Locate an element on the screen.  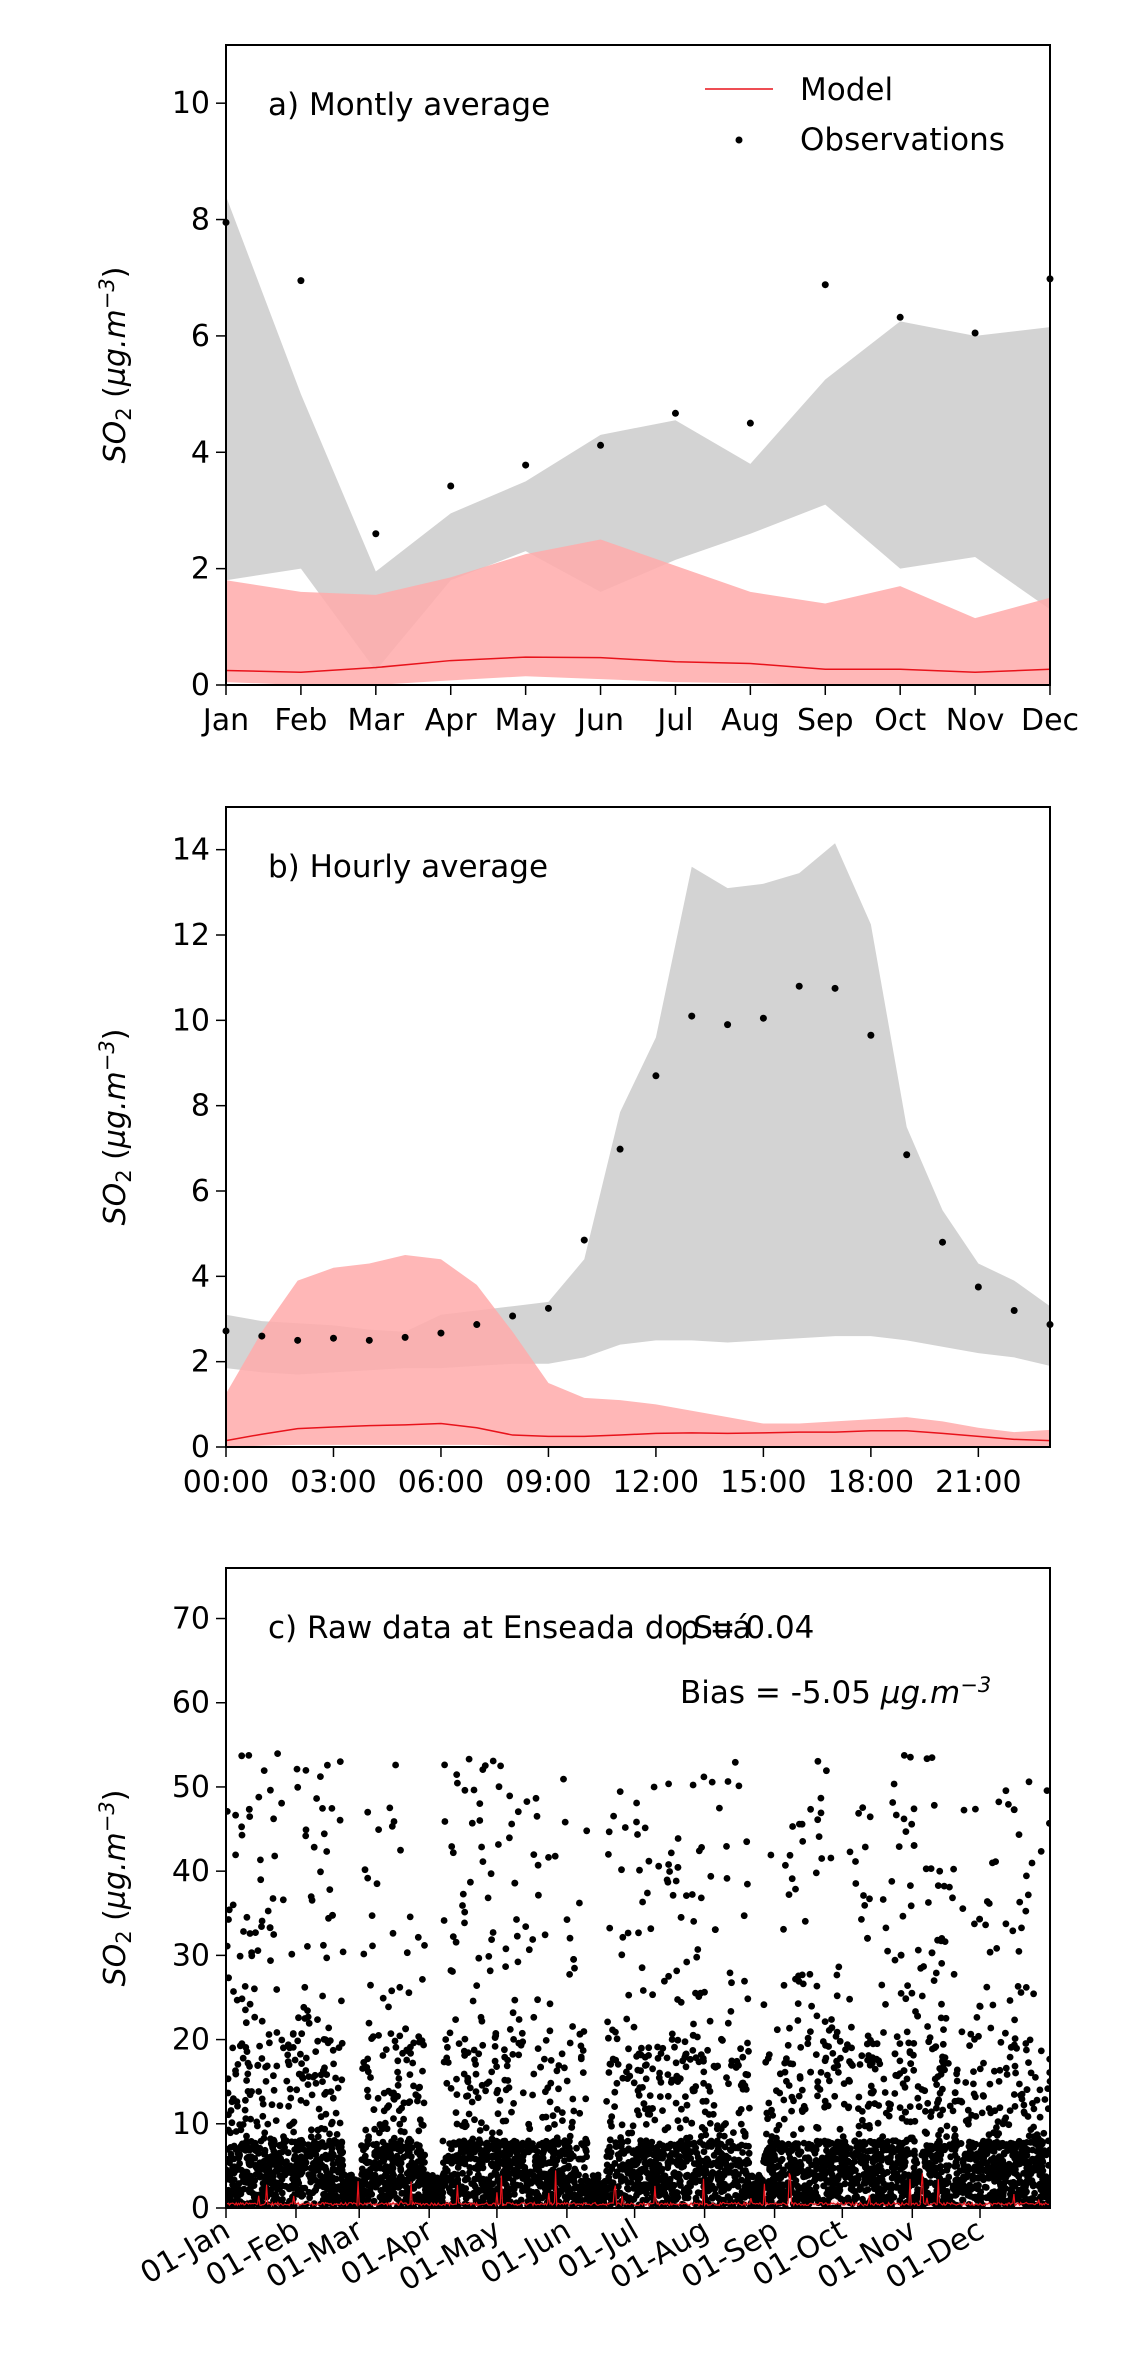
panel-b-ytick-label-6: 12 is located at coordinates (191, 935).